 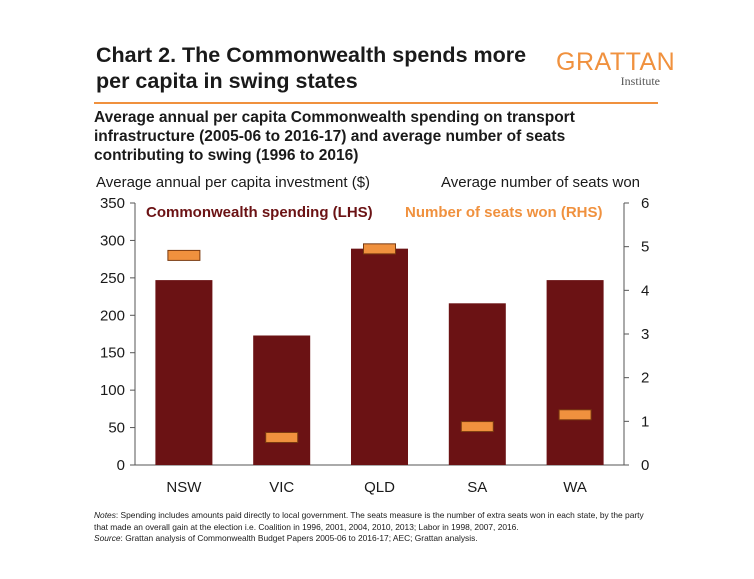 I want to click on x-tick-label: SA, so click(x=477, y=487).